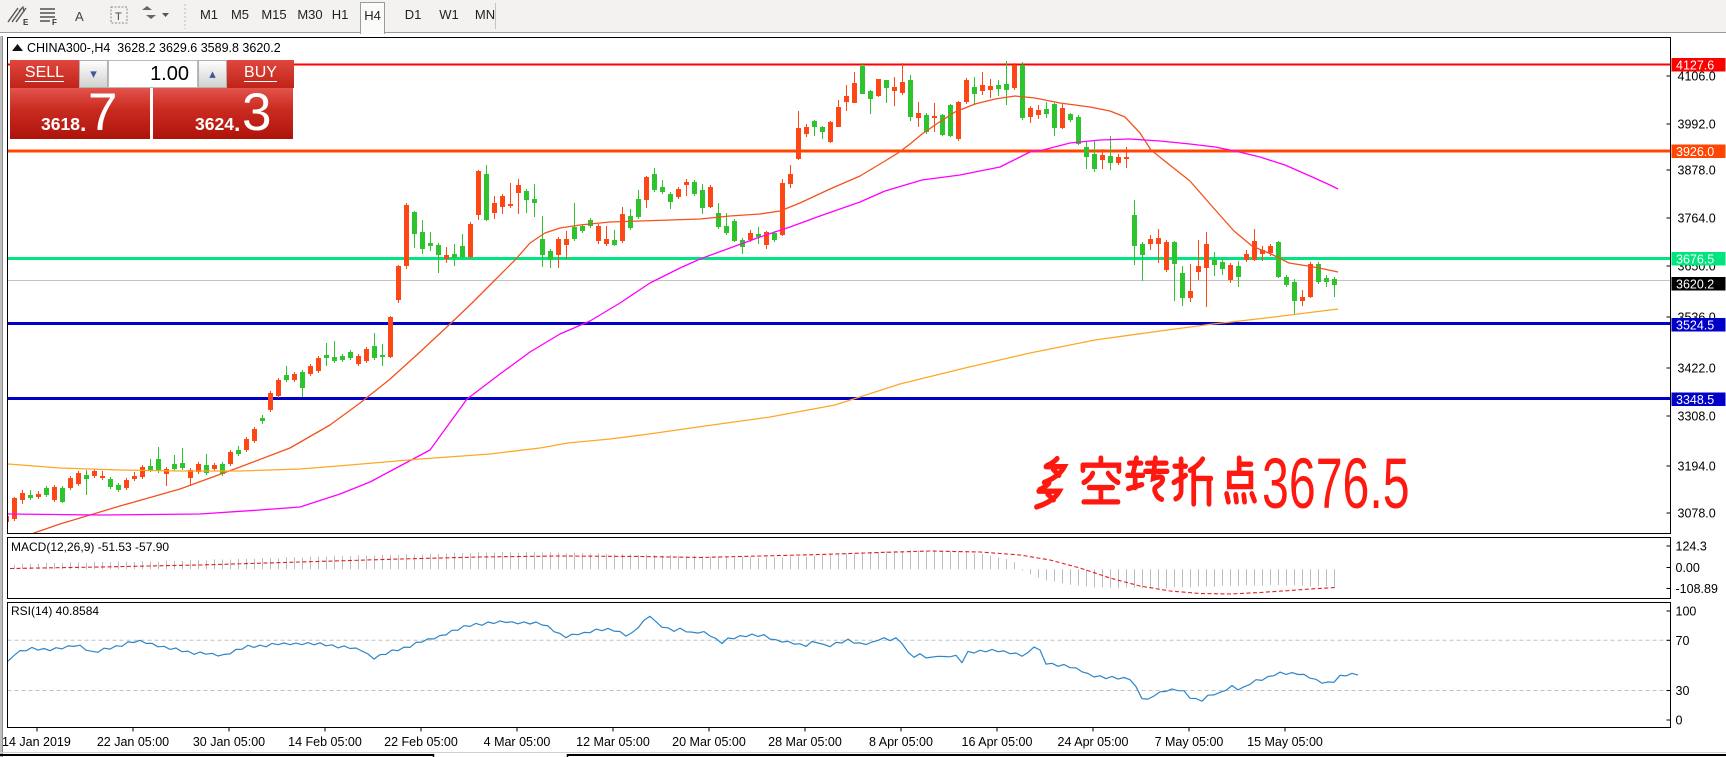 This screenshot has width=1726, height=757. Describe the element at coordinates (90, 547) in the screenshot. I see `svg-text: MACD(12,26,9) -51.53 -57.90` at that location.